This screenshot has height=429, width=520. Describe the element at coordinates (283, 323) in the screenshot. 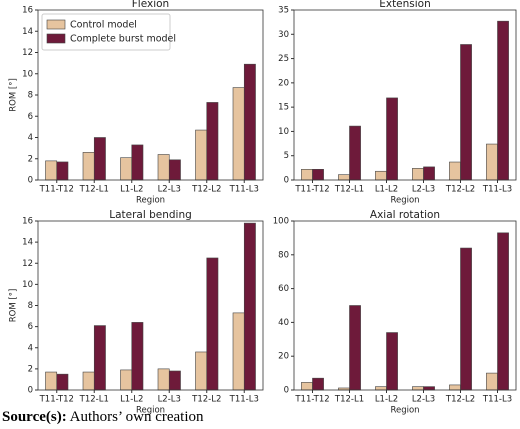

I see `y-tick-label: 40` at that location.